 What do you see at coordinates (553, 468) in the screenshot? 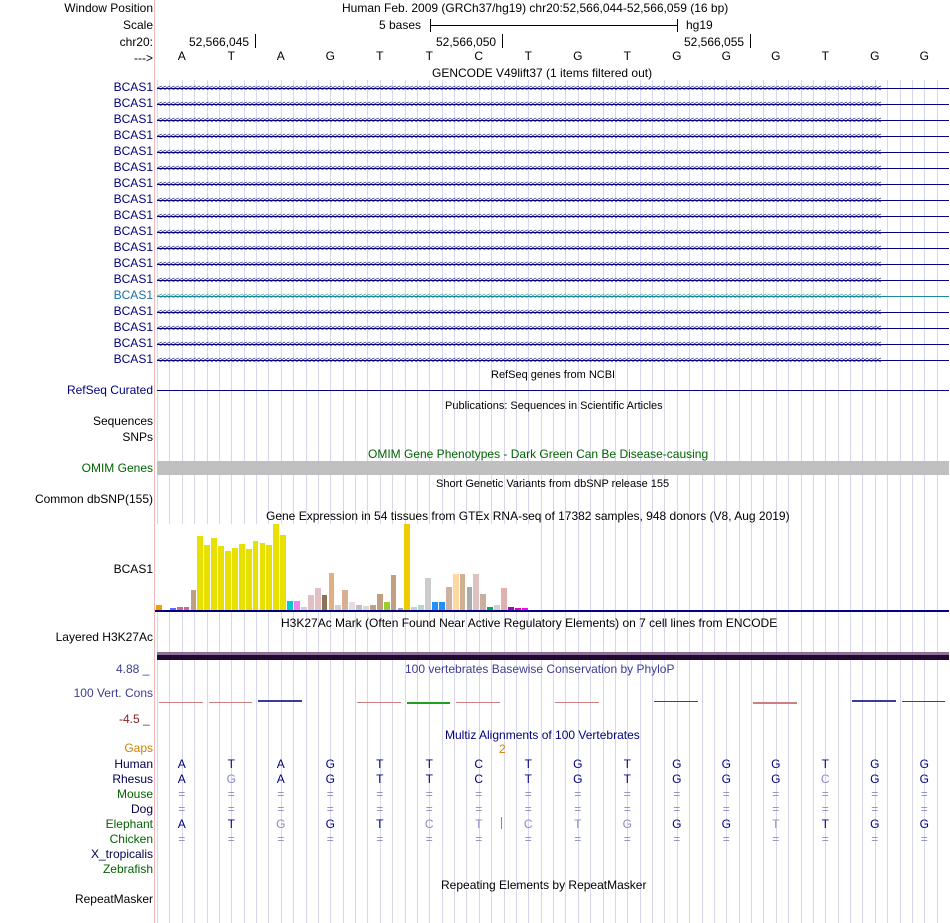
I see `omim-gene-bar` at bounding box center [553, 468].